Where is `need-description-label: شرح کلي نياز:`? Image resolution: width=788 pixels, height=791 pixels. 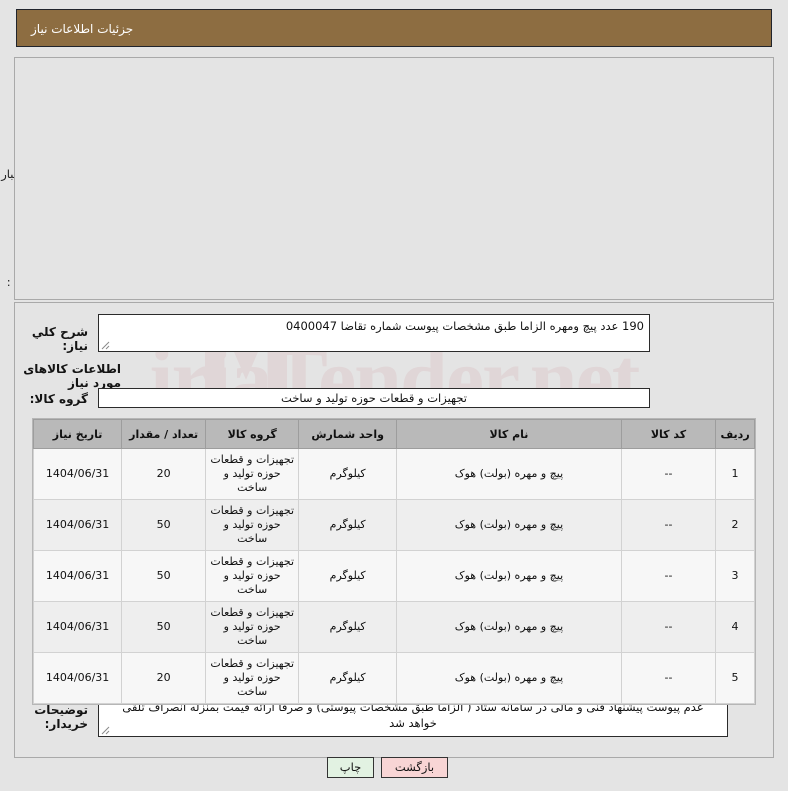
need-description-label: شرح کلي نياز: is located at coordinates (59, 339).